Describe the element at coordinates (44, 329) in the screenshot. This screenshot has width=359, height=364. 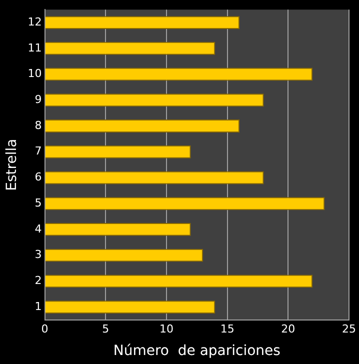
I see `x-tick-label: 0` at that location.